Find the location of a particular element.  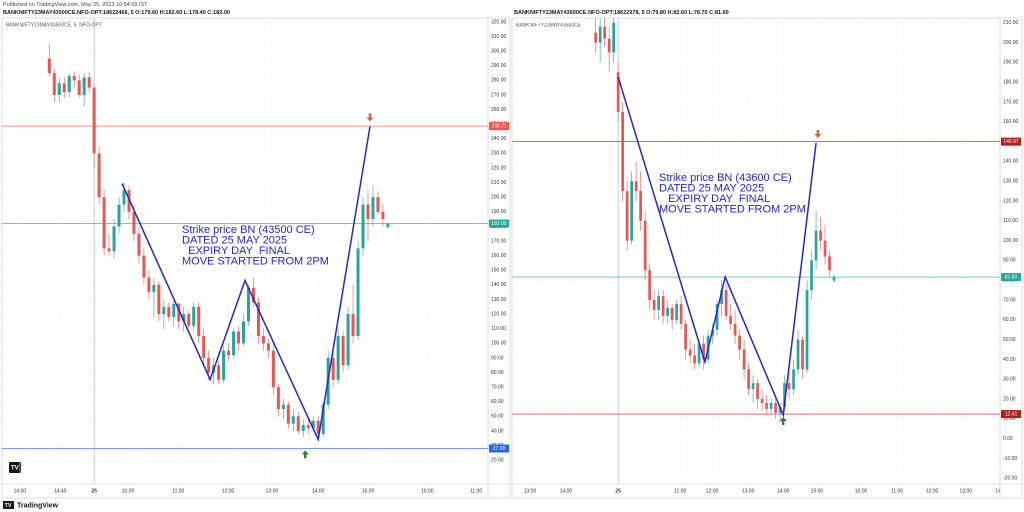

y-tick-label: 130.00 is located at coordinates (1011, 182).